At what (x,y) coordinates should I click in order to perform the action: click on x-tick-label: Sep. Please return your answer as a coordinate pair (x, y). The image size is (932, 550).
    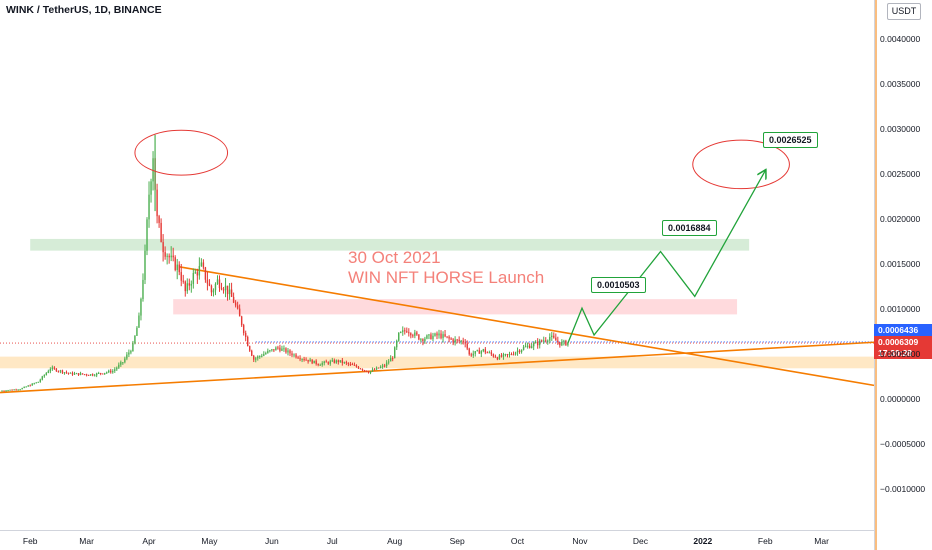
    Looking at the image, I should click on (457, 541).